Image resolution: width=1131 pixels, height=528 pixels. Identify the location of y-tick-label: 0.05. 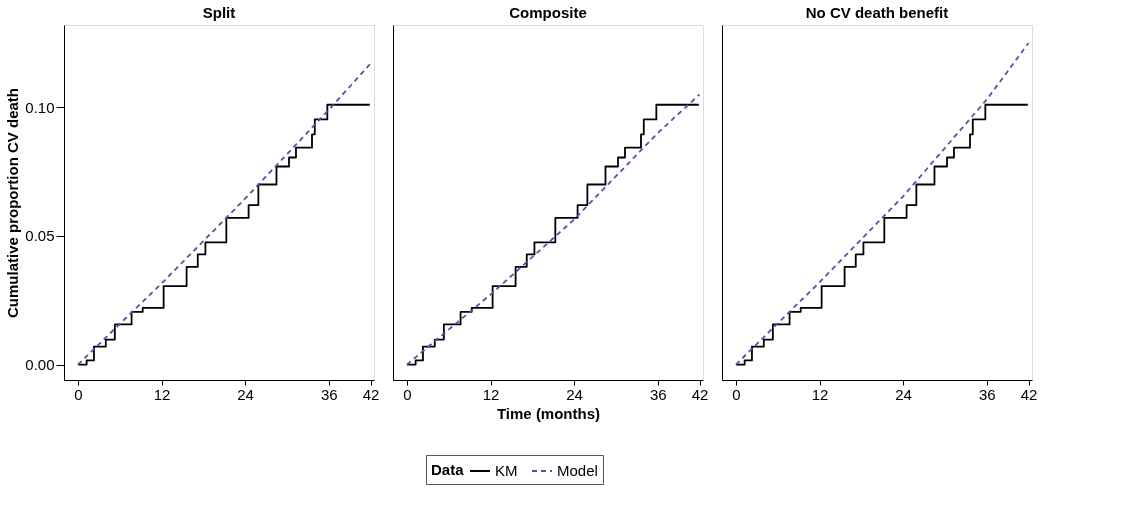
(40, 236).